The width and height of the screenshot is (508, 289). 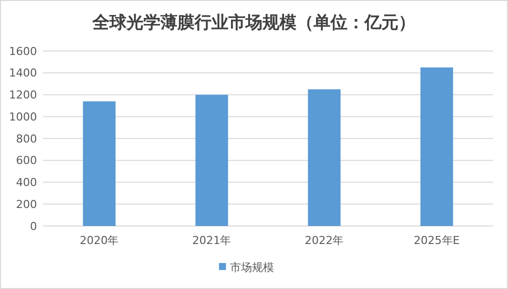 What do you see at coordinates (26, 139) in the screenshot?
I see `y-tick-label: 800` at bounding box center [26, 139].